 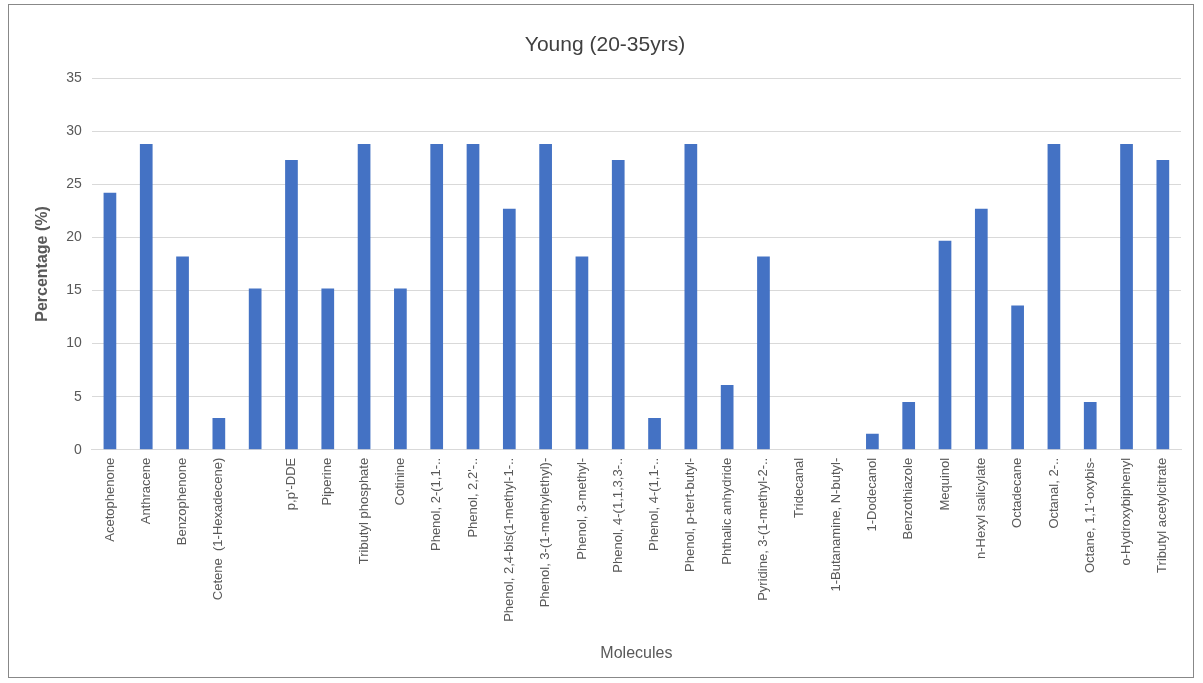 I want to click on x-tick-label: Cotinine, so click(x=399, y=481).